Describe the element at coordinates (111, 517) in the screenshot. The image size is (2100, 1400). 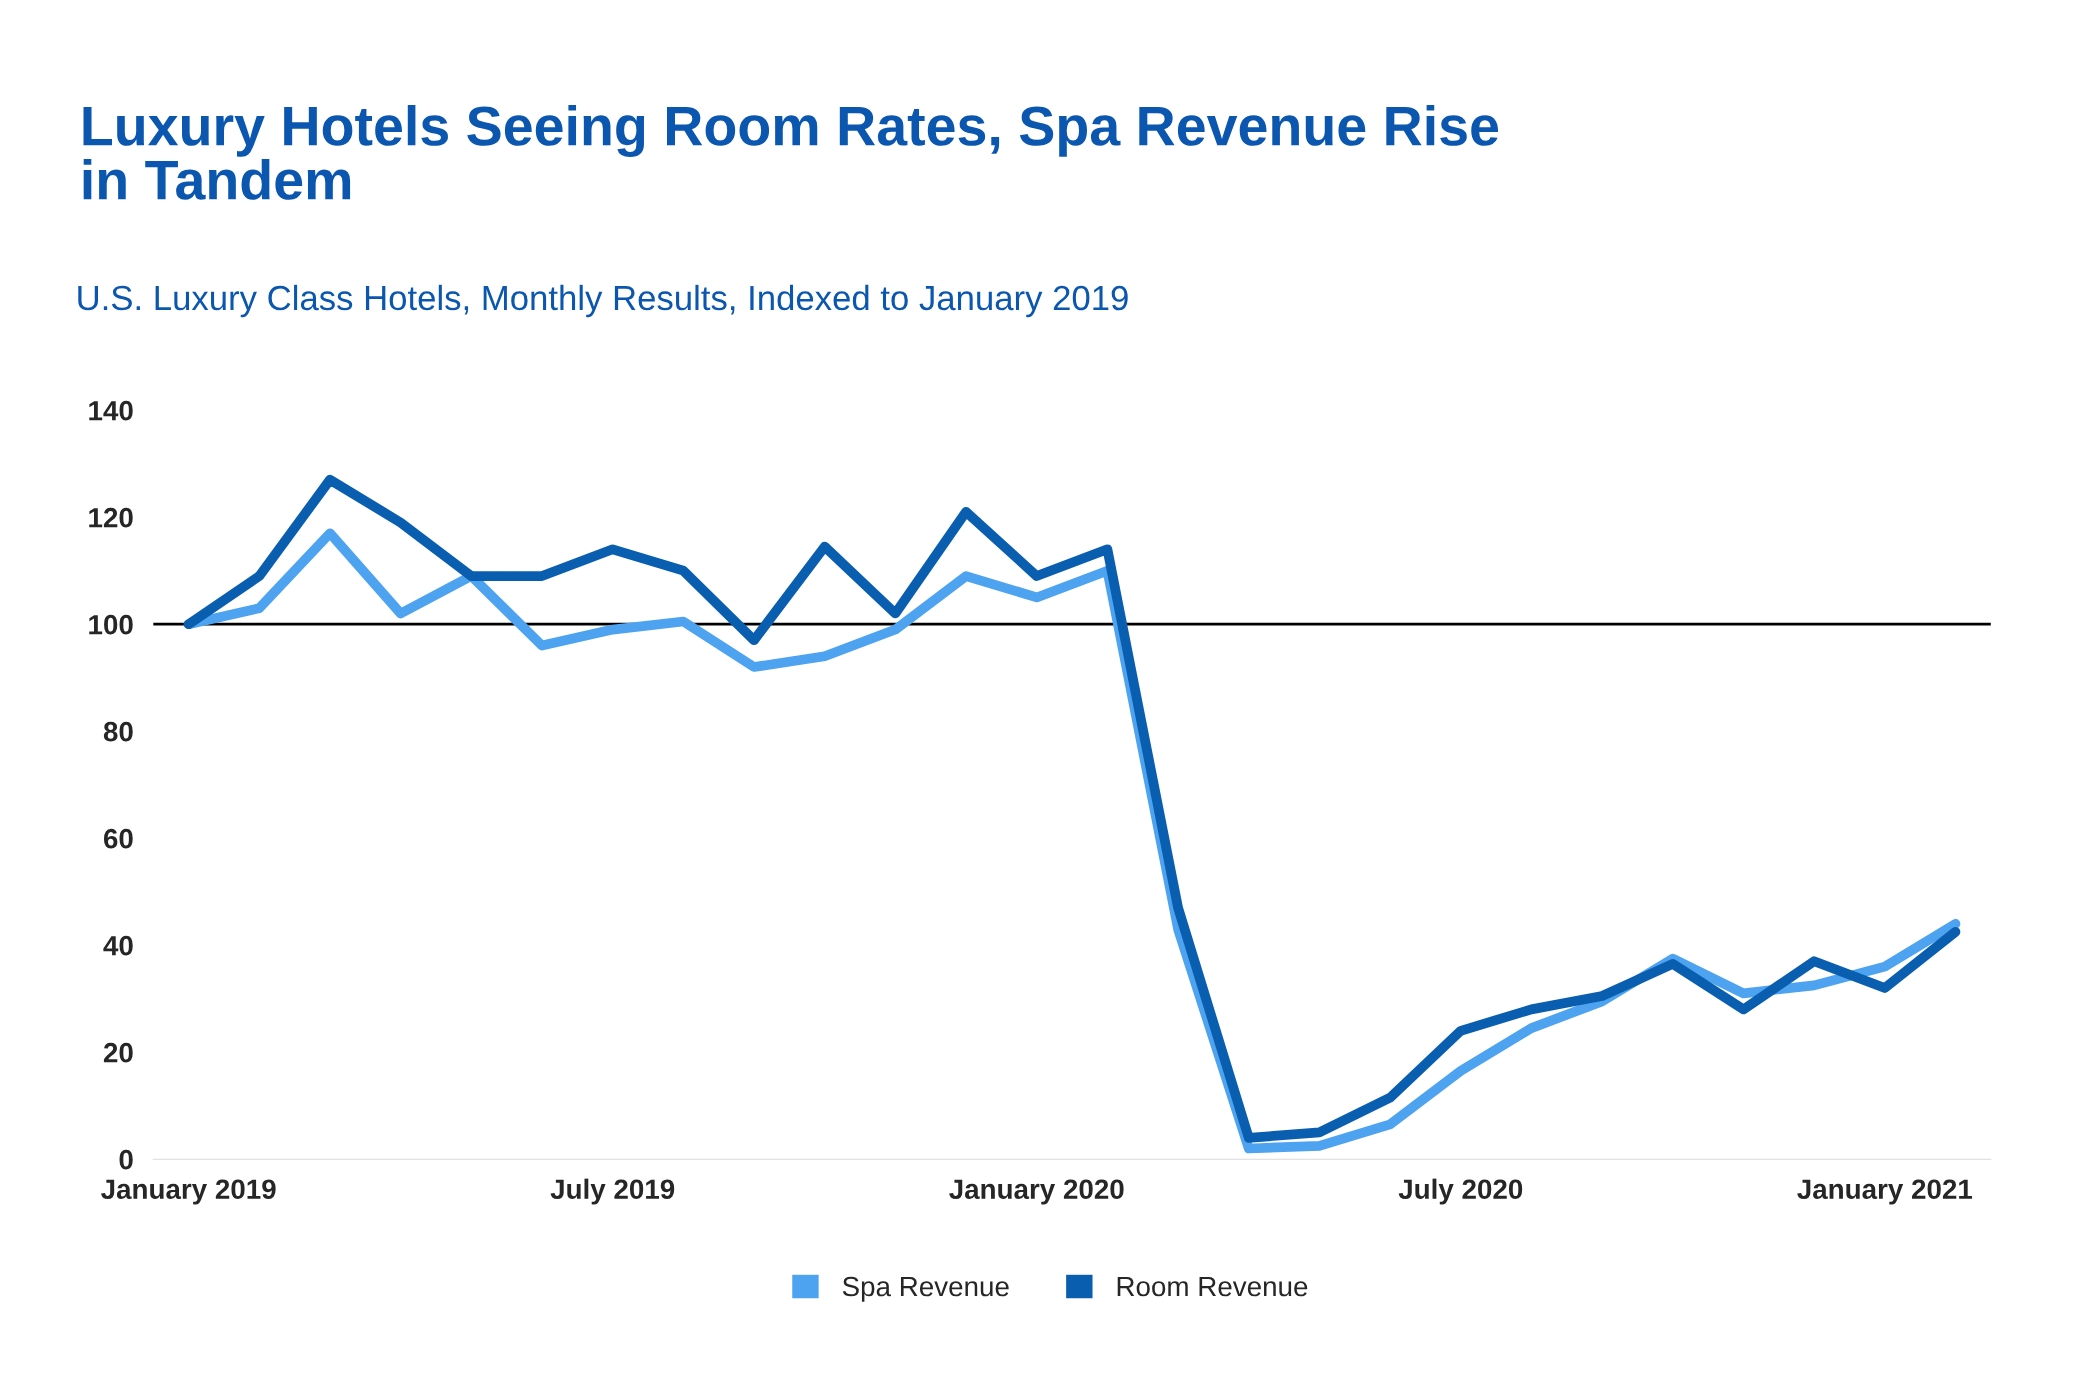
I see `y-tick-label: 120` at that location.